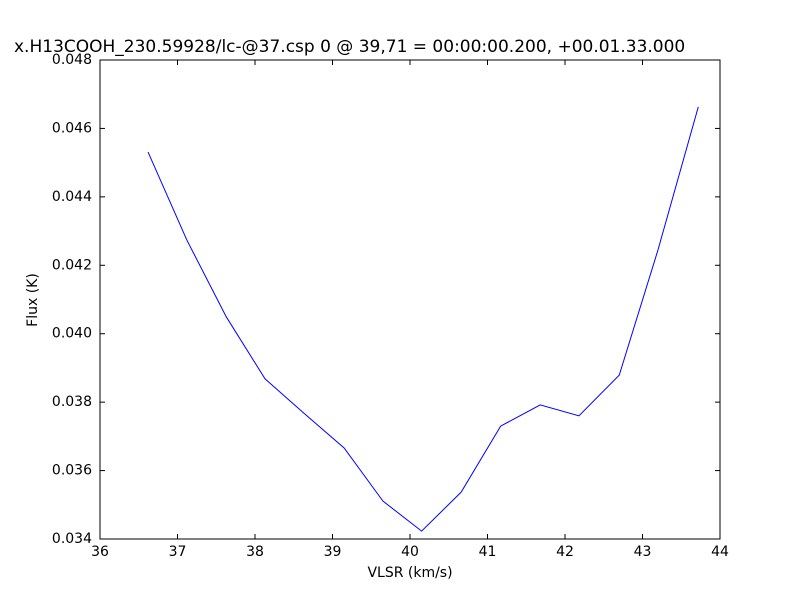 This screenshot has width=800, height=600. What do you see at coordinates (409, 573) in the screenshot?
I see `x-axis-label: VLSR (km/s)` at bounding box center [409, 573].